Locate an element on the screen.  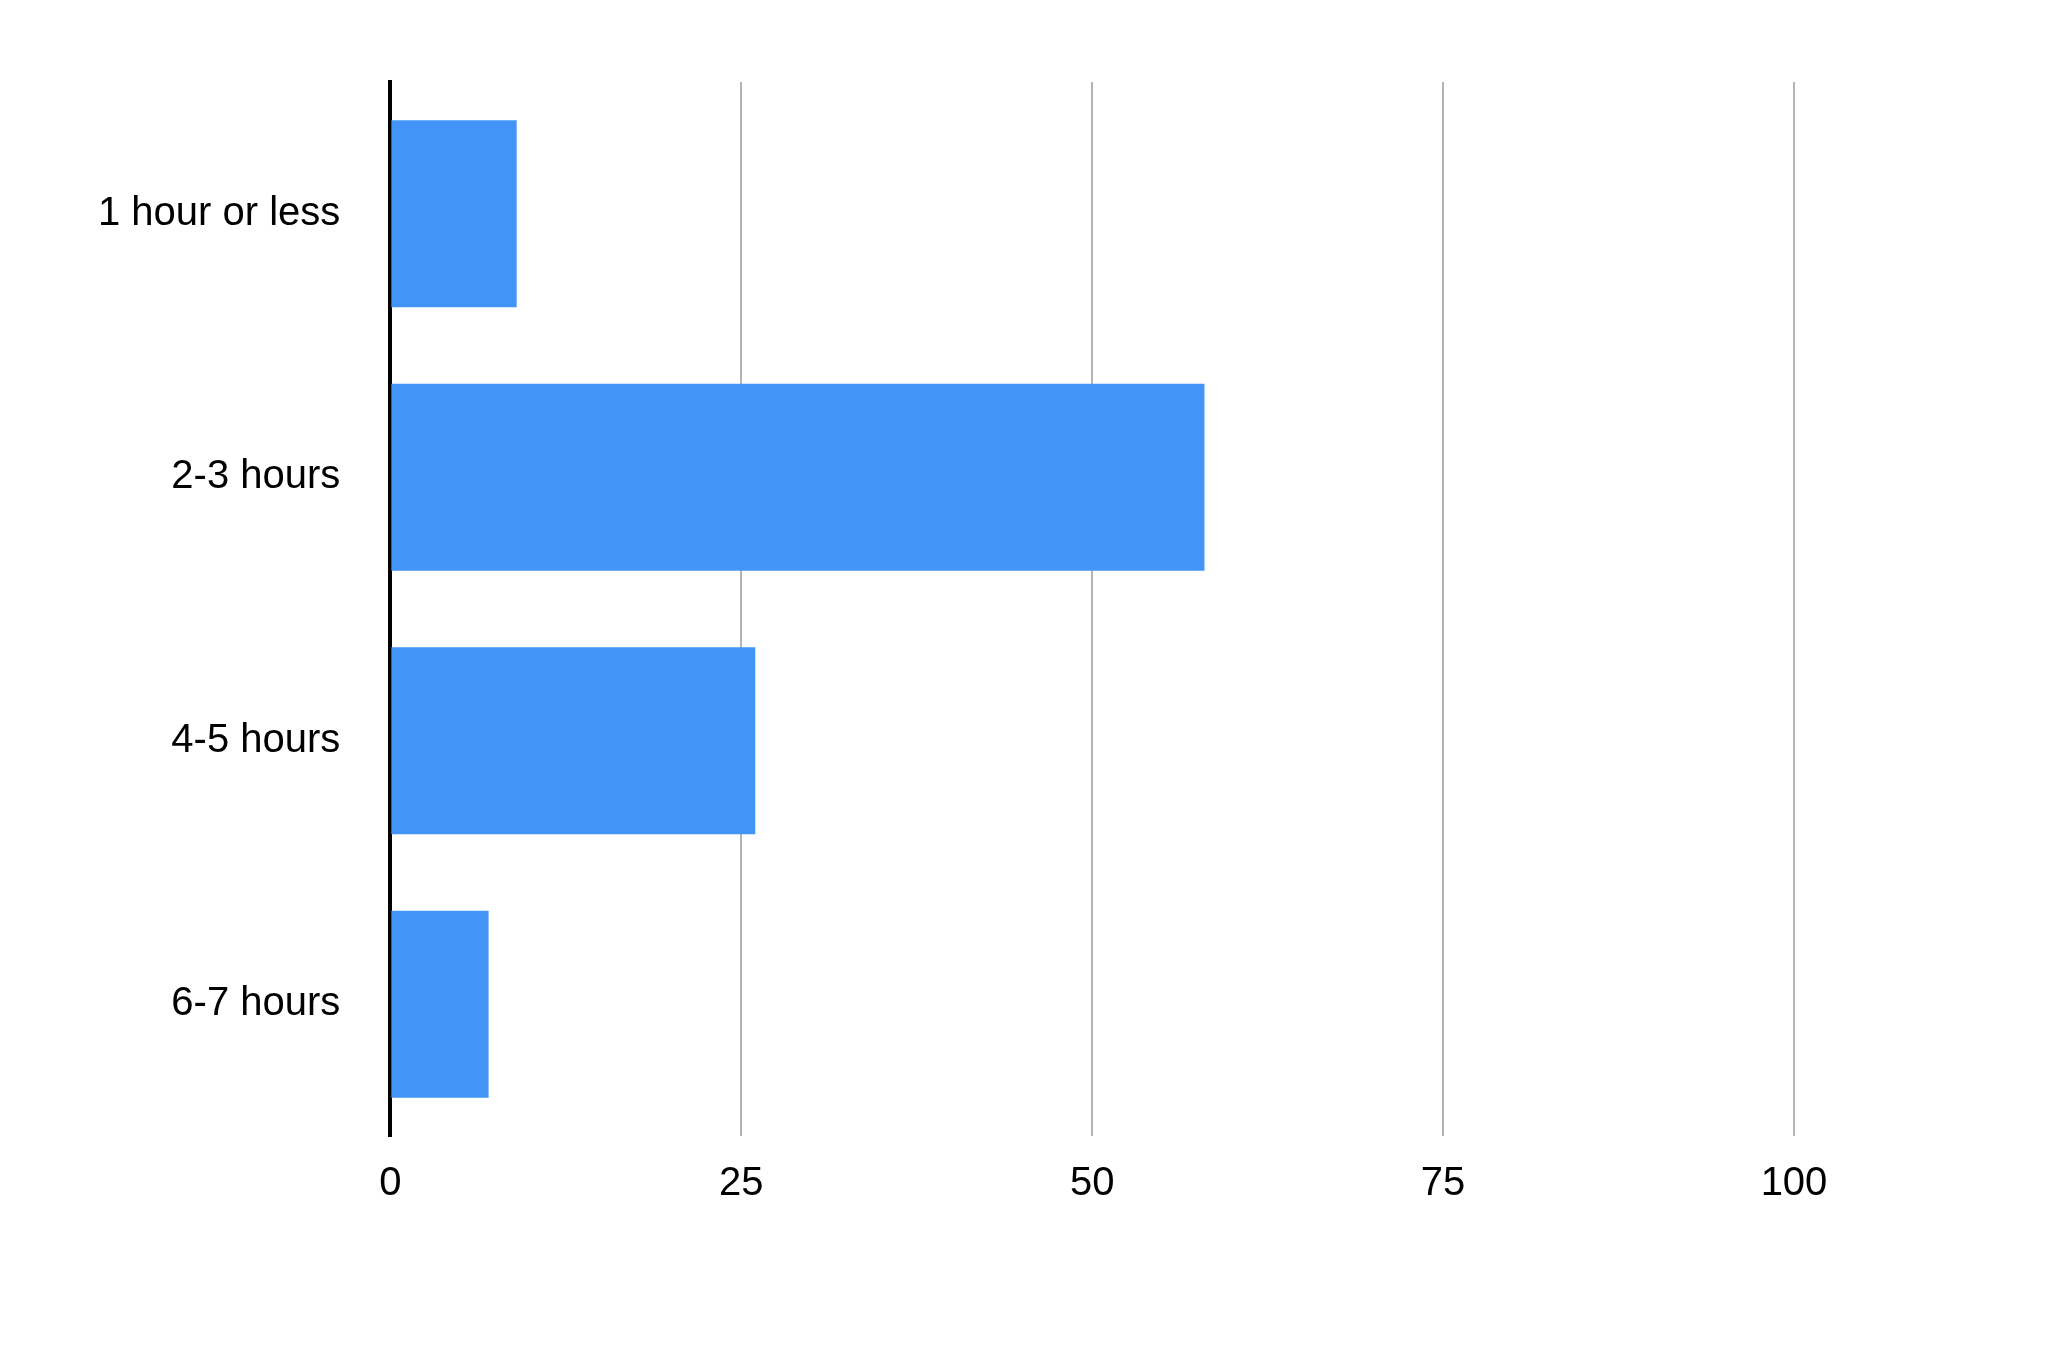
x-tick-label: 25 is located at coordinates (741, 1181).